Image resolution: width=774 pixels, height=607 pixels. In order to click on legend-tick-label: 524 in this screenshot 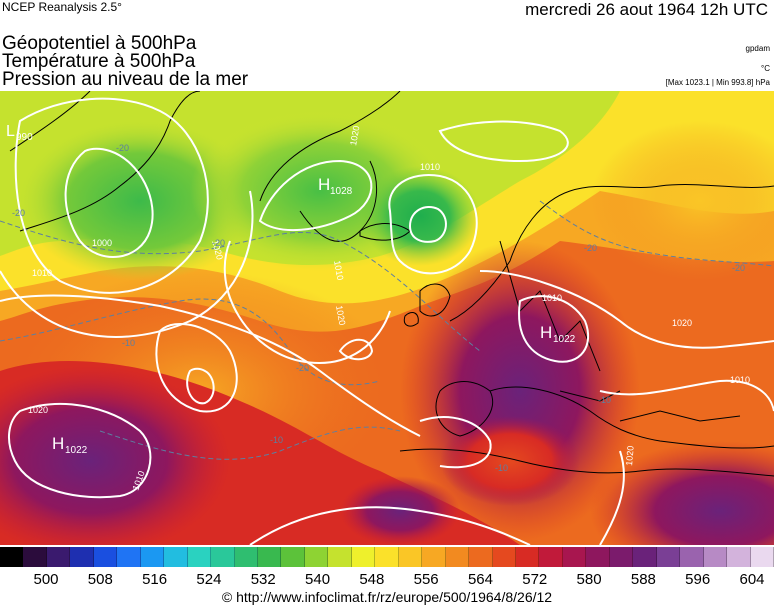, I will do `click(209, 579)`.